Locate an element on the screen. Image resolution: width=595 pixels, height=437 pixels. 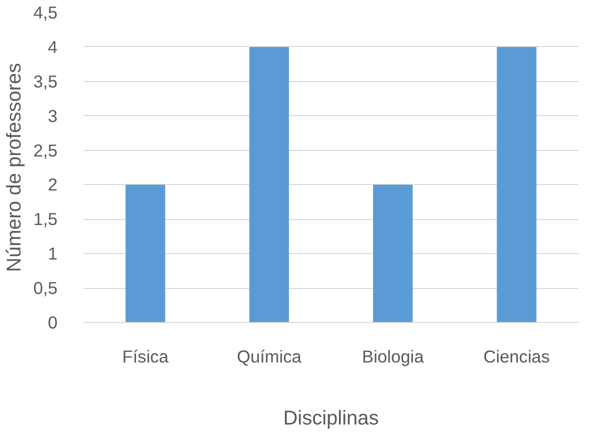
x-axis-title: Disciplinas is located at coordinates (331, 419).